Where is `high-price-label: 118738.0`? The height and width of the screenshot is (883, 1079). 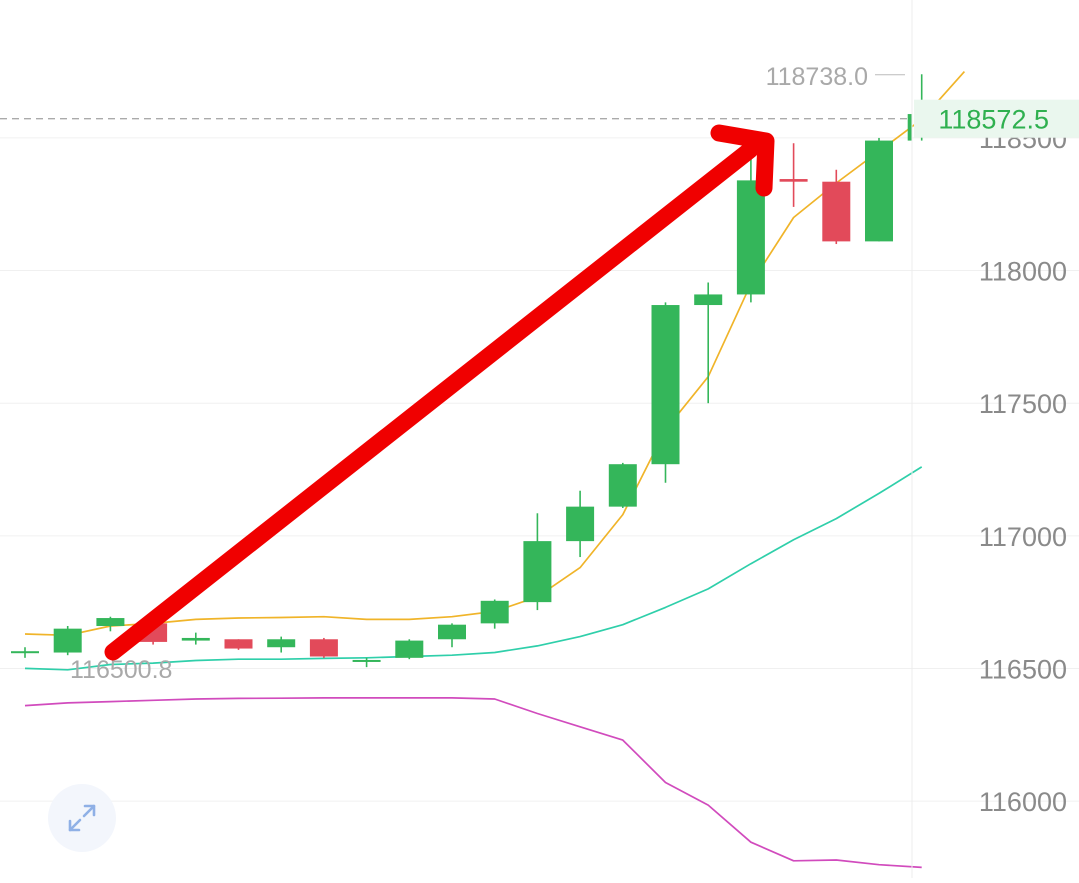 high-price-label: 118738.0 is located at coordinates (817, 77).